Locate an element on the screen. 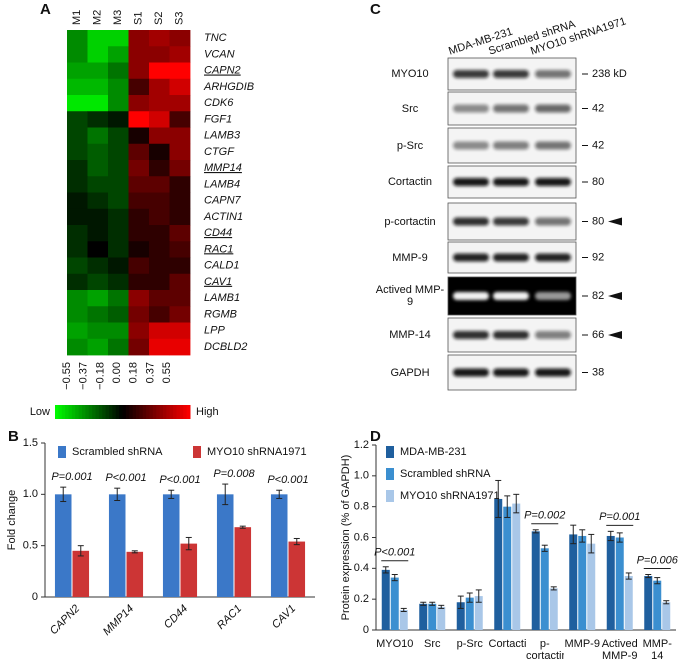  colorbar-tick-label: 0.00 is located at coordinates (117, 372).